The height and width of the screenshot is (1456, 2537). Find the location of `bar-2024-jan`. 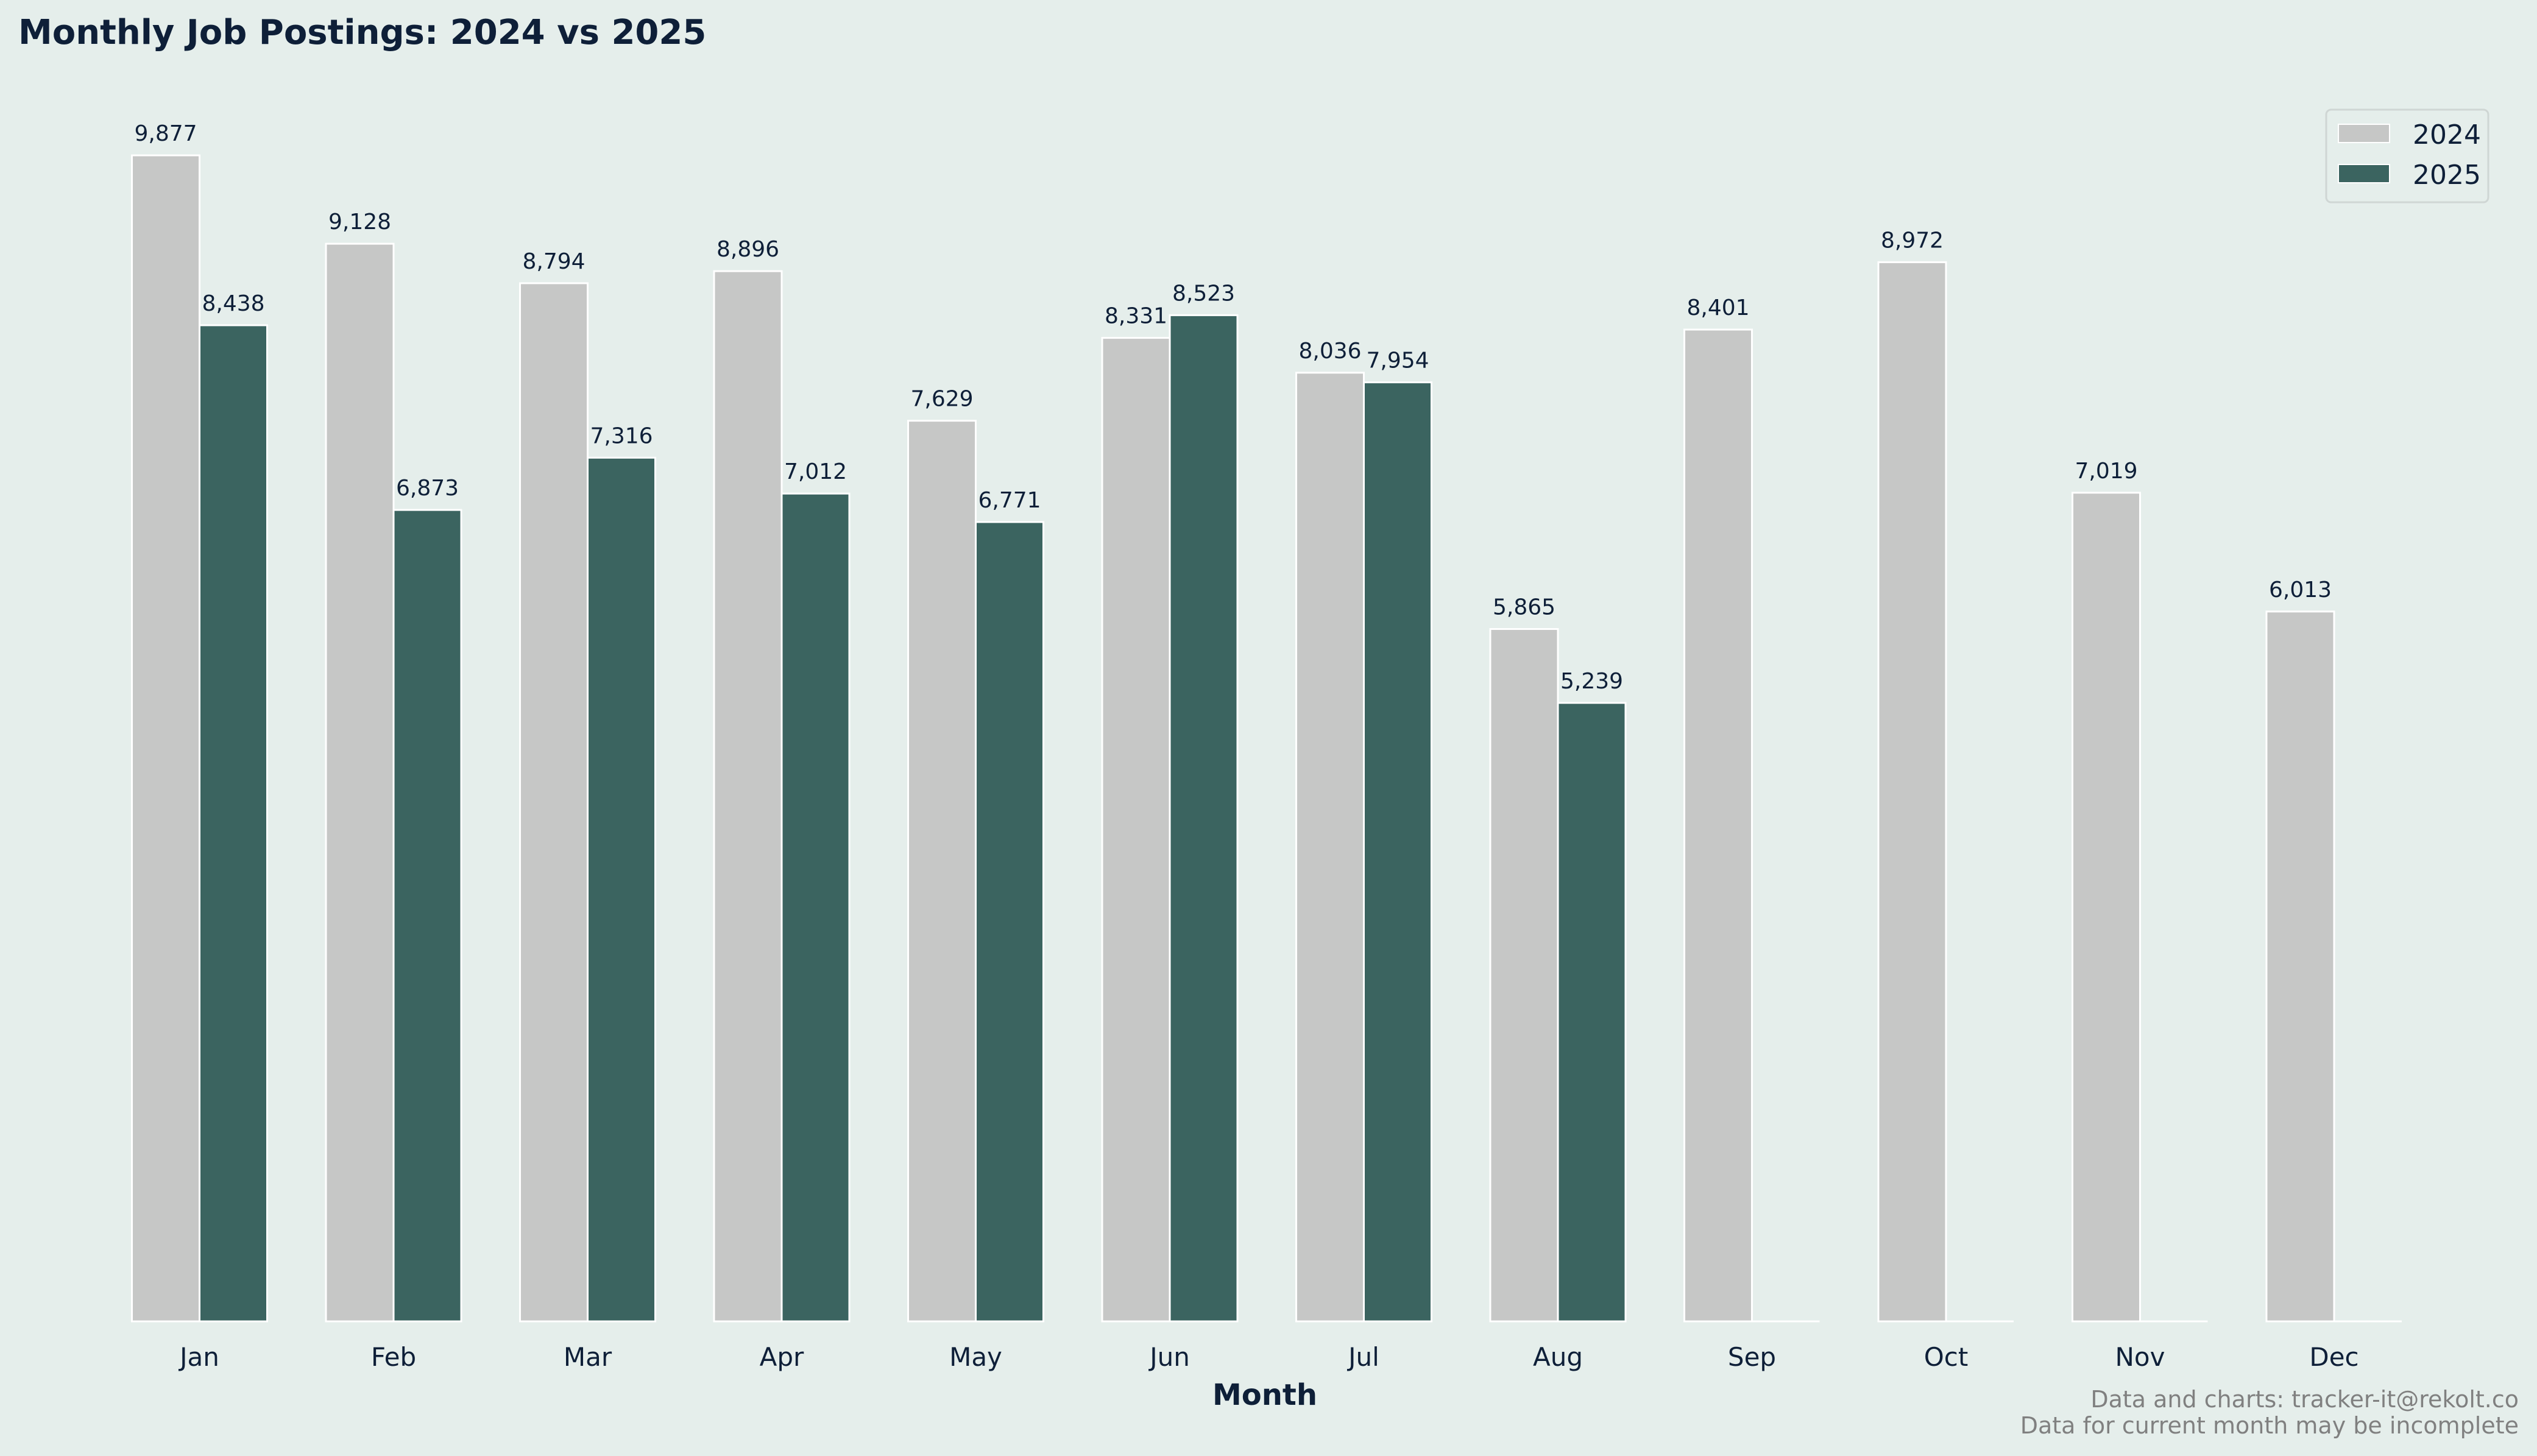

bar-2024-jan is located at coordinates (166, 738).